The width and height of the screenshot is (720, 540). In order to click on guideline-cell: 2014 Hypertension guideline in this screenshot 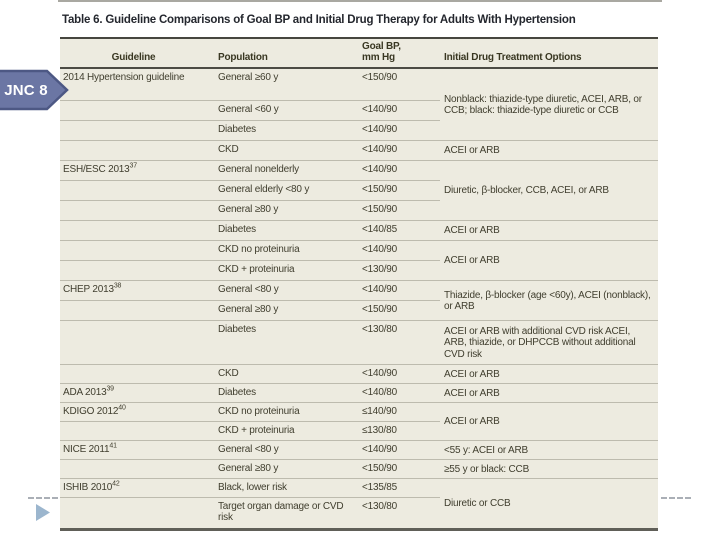, I will do `click(135, 84)`.